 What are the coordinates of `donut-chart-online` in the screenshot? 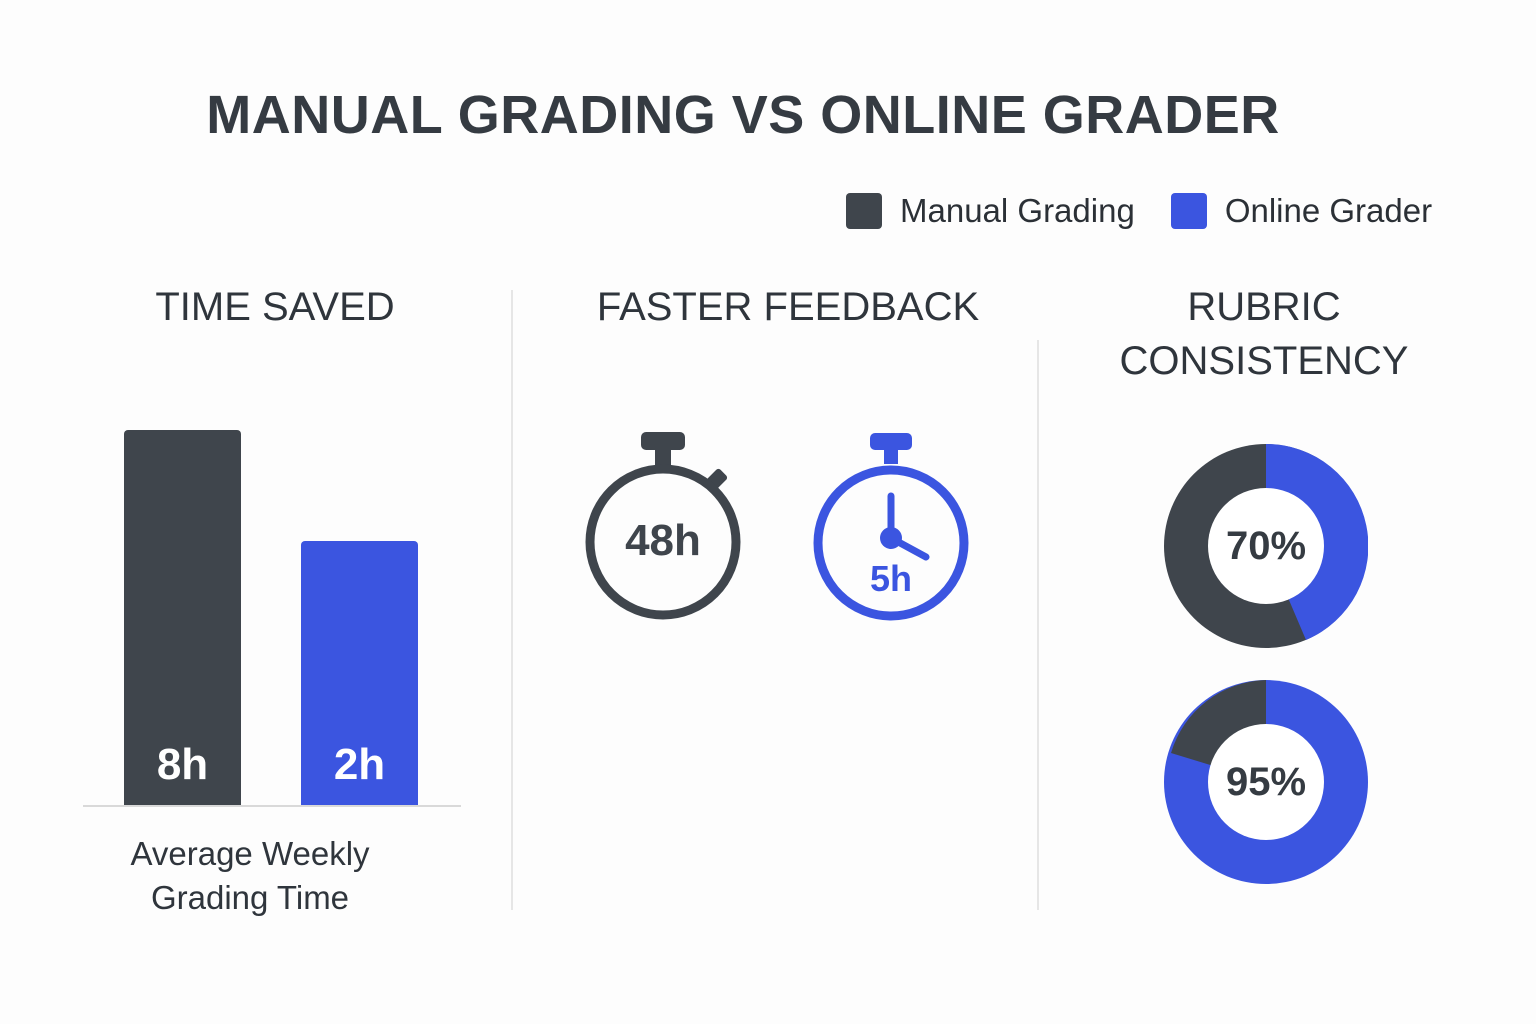 It's located at (1266, 782).